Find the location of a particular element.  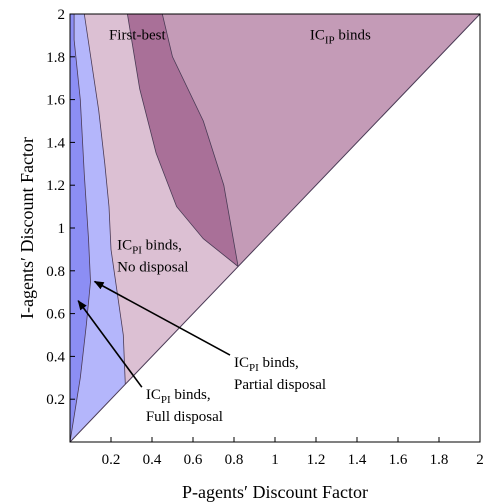

y-tick-label: 0.6 is located at coordinates (55, 315).